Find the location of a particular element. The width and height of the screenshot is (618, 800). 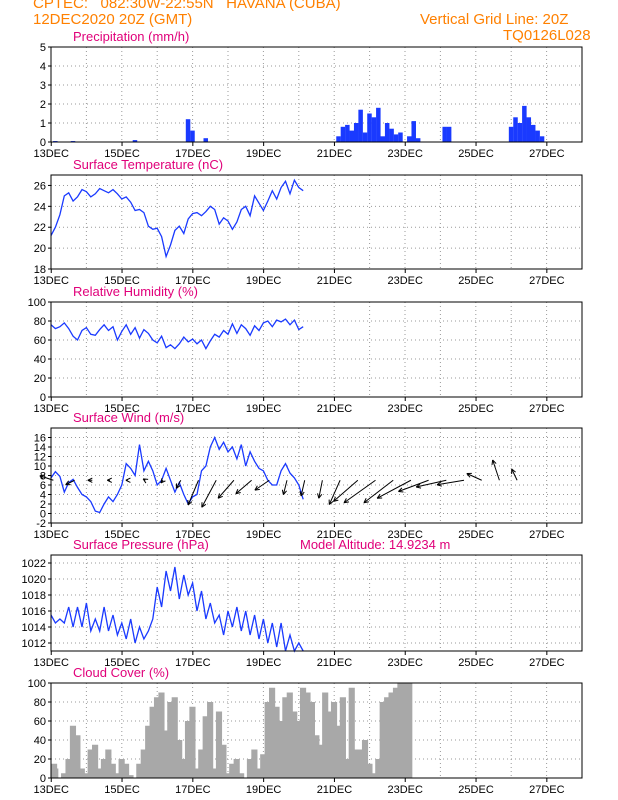

temp-y-tick-label: 24 is located at coordinates (40, 207).